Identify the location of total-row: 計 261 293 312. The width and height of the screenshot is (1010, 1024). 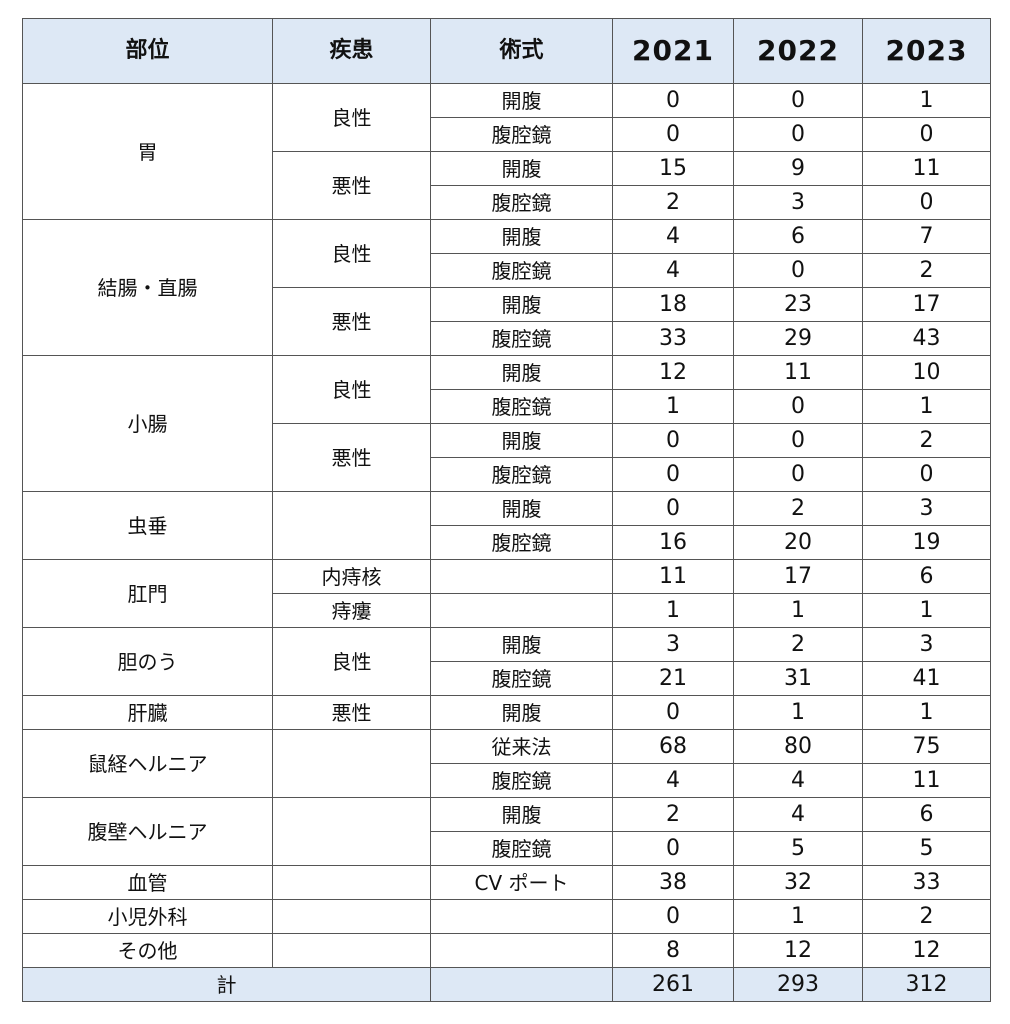
(506, 984).